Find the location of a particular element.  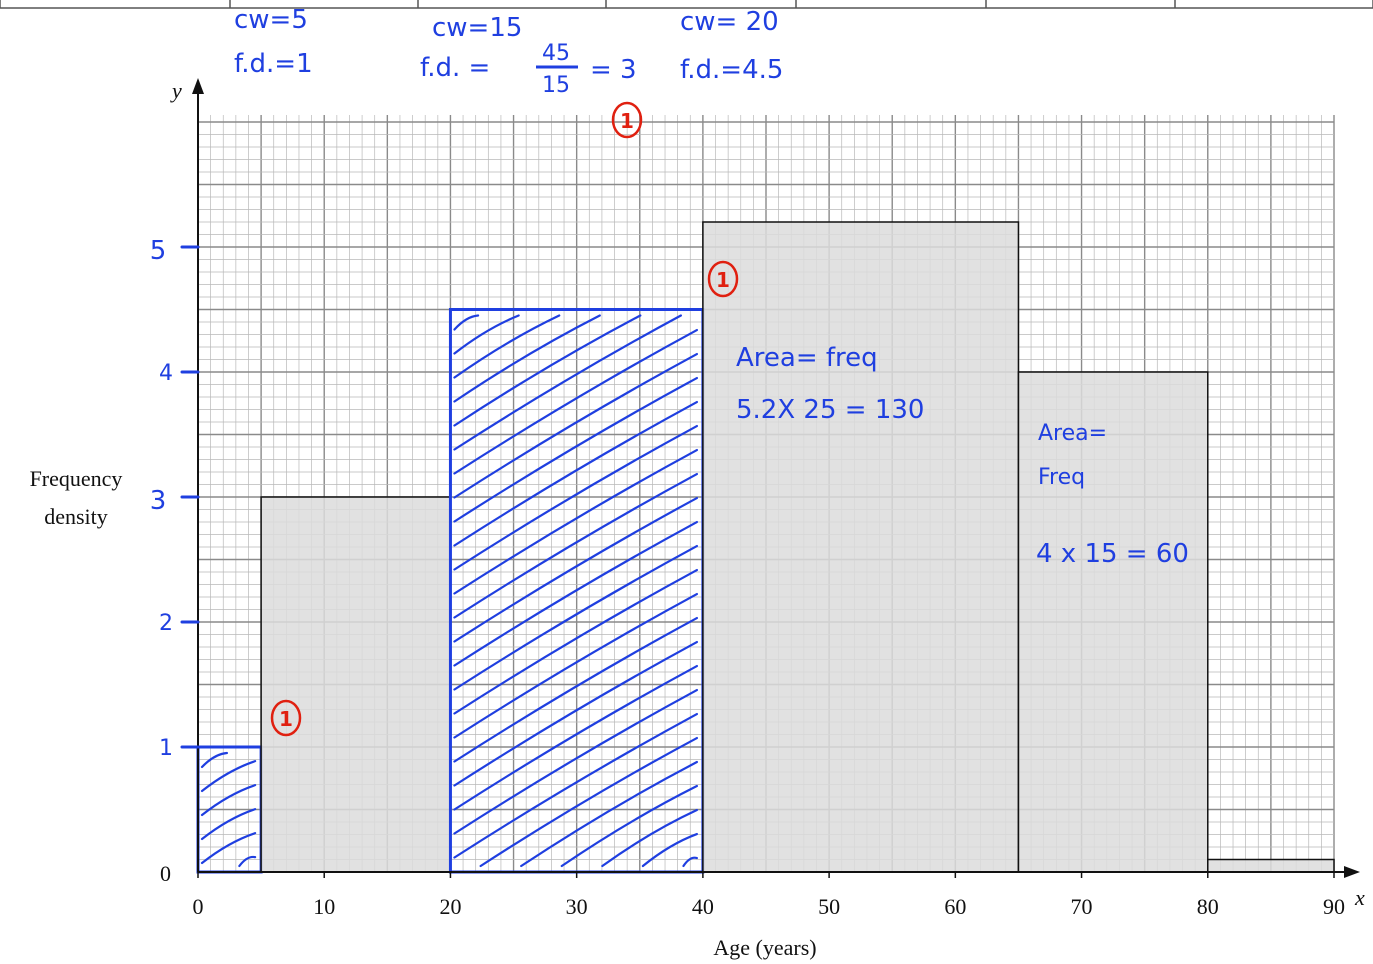

y-tick-label: 4 is located at coordinates (166, 373).